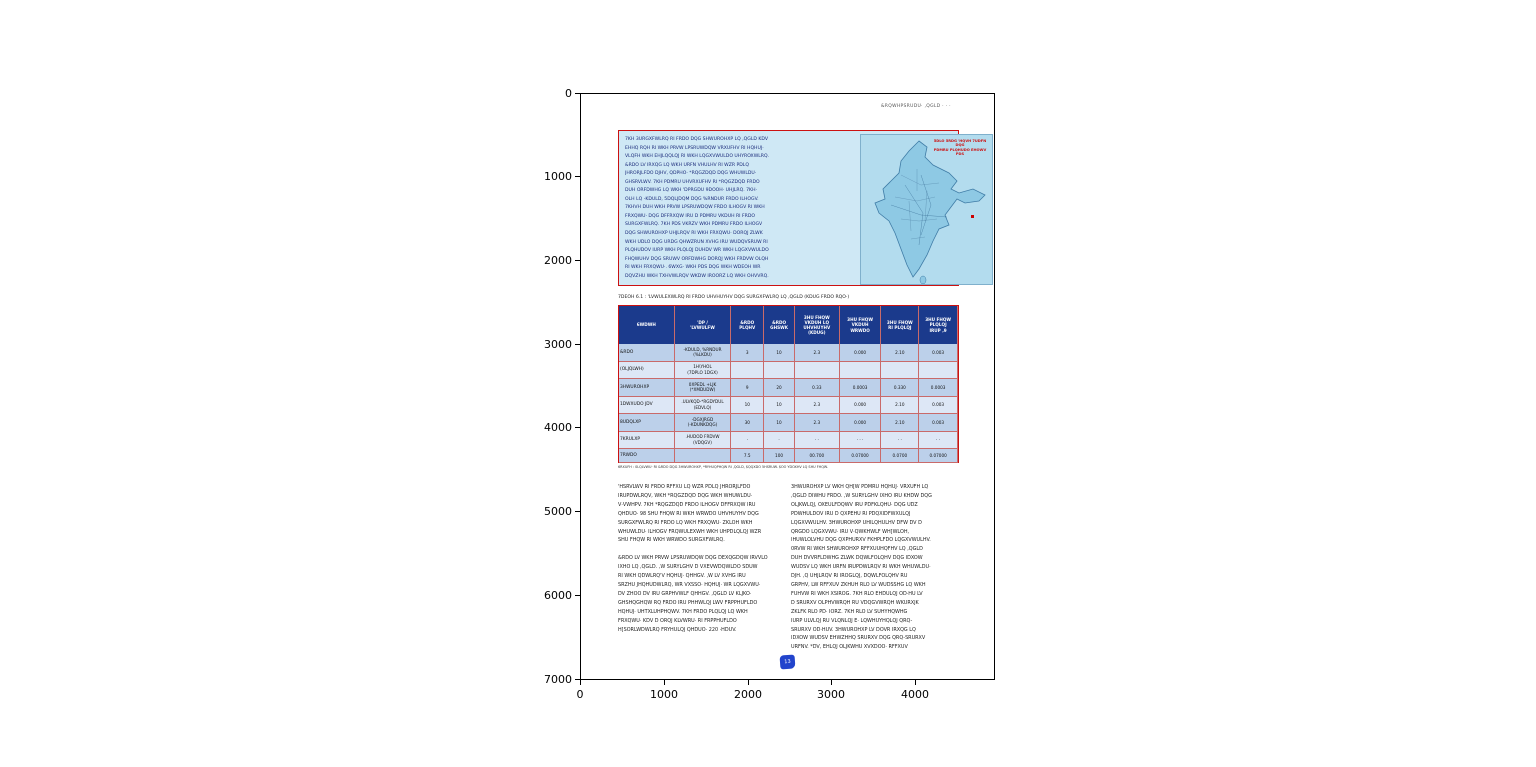  Describe the element at coordinates (703, 404) in the screenshot. I see `table-cell-value: .ULVKQD-*RGDYDUL (EDVLQ)` at that location.